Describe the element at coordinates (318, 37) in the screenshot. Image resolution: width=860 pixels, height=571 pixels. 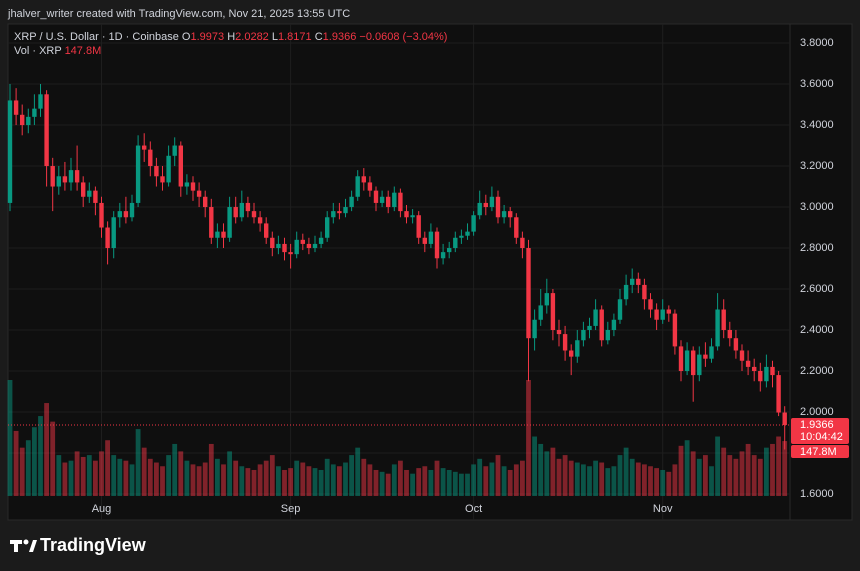
I see `legend-key: C` at that location.